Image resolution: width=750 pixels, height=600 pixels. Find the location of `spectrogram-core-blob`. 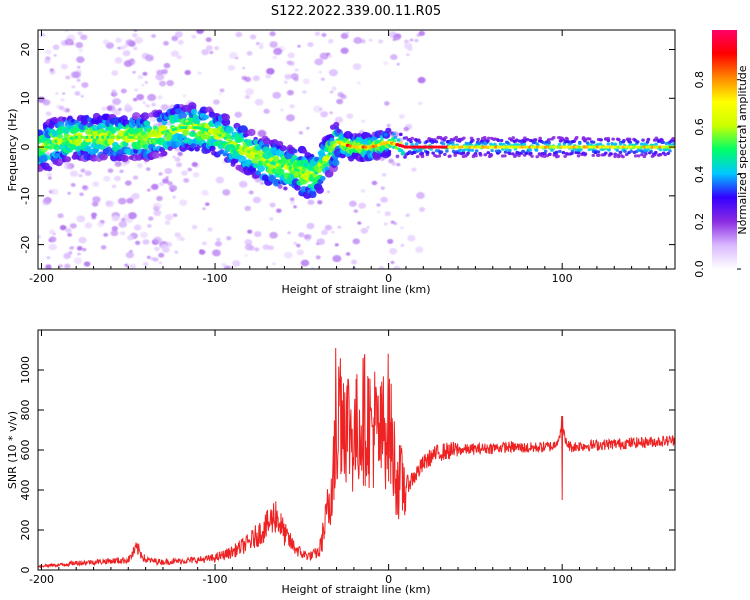

spectrogram-core-blob is located at coordinates (319, 171).